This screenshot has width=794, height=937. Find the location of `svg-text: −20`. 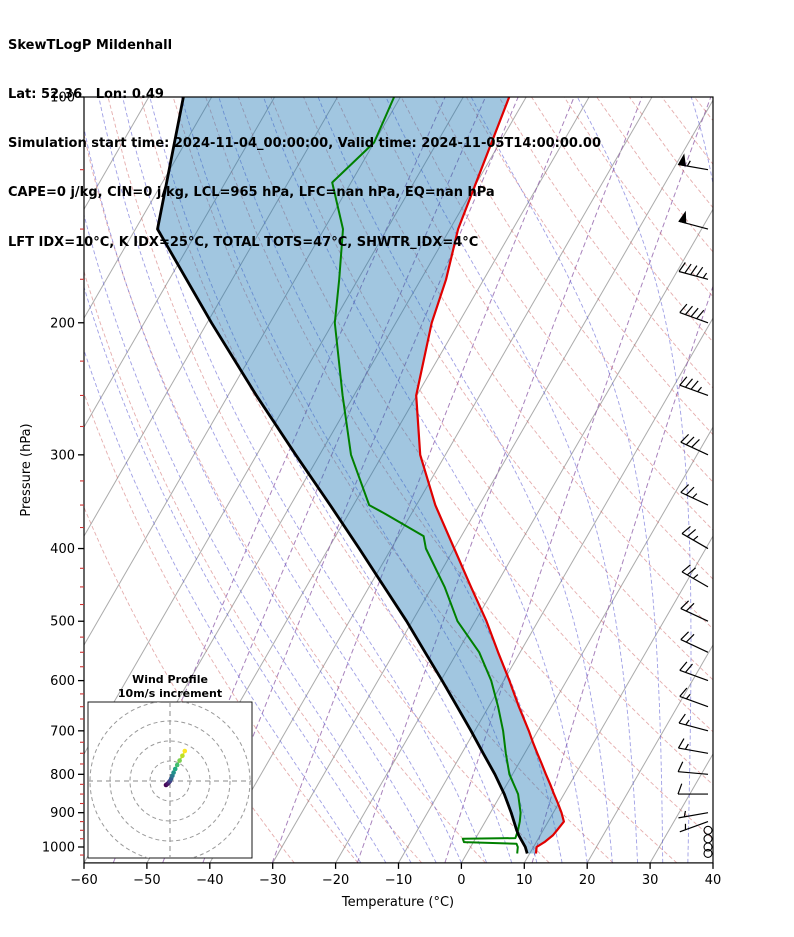

svg-text: −20 is located at coordinates (335, 880).